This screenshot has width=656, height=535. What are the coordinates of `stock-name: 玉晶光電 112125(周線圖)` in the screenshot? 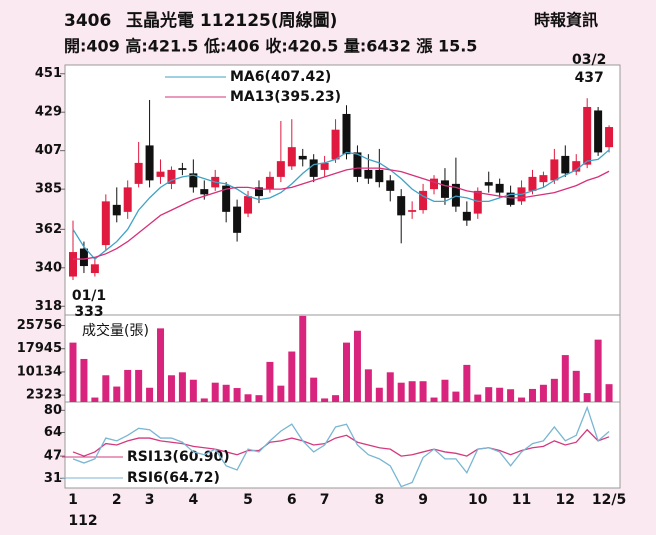 It's located at (231, 20).